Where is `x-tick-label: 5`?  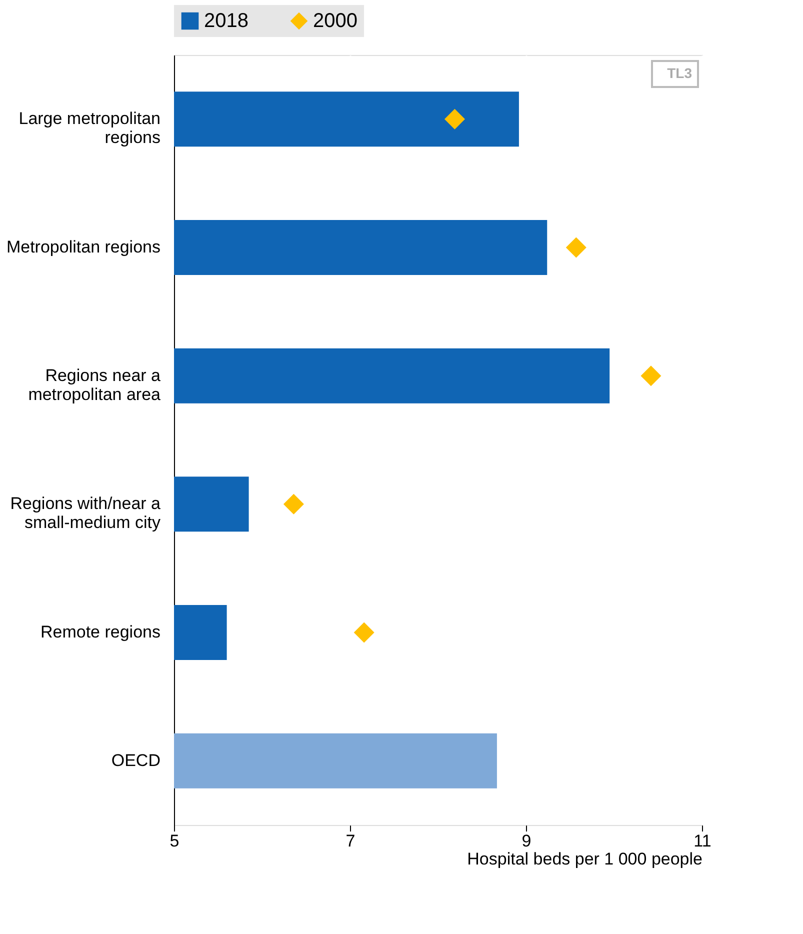 x-tick-label: 5 is located at coordinates (175, 841).